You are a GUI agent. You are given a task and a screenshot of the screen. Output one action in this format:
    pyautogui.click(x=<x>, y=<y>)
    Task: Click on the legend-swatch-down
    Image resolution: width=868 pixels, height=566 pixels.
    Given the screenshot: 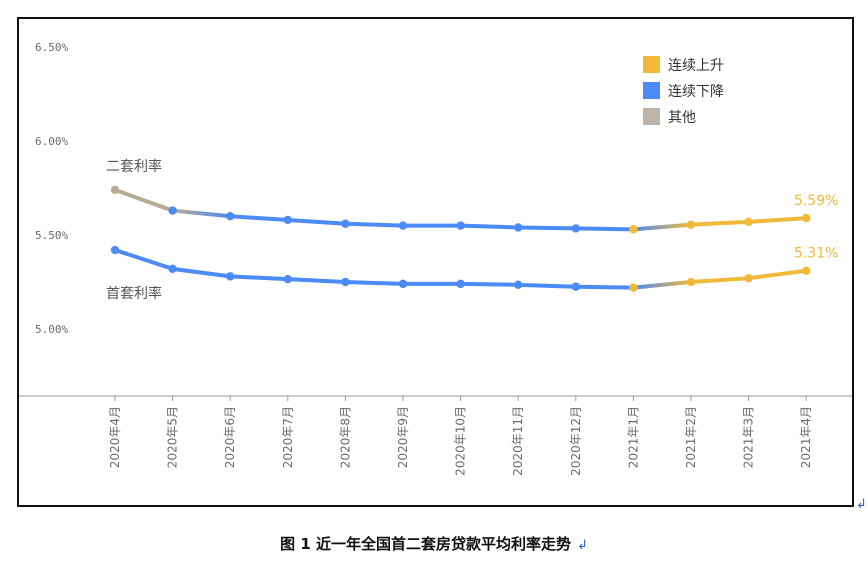 What is the action you would take?
    pyautogui.click(x=651, y=90)
    